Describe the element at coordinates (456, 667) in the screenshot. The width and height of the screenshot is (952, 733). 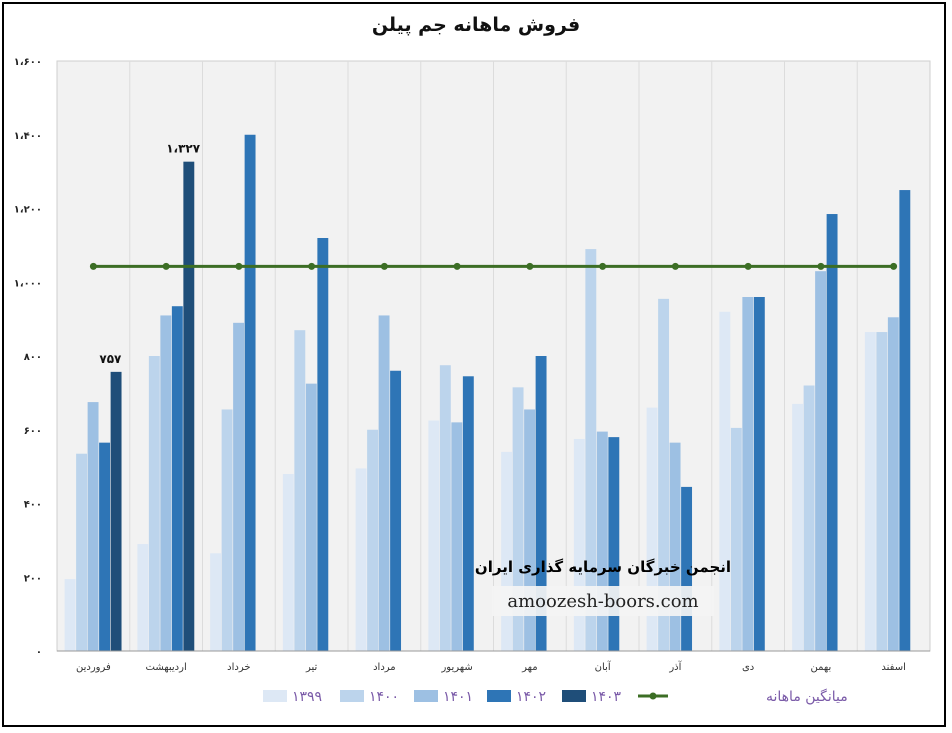
I see `x-tick-label: شهریور` at that location.